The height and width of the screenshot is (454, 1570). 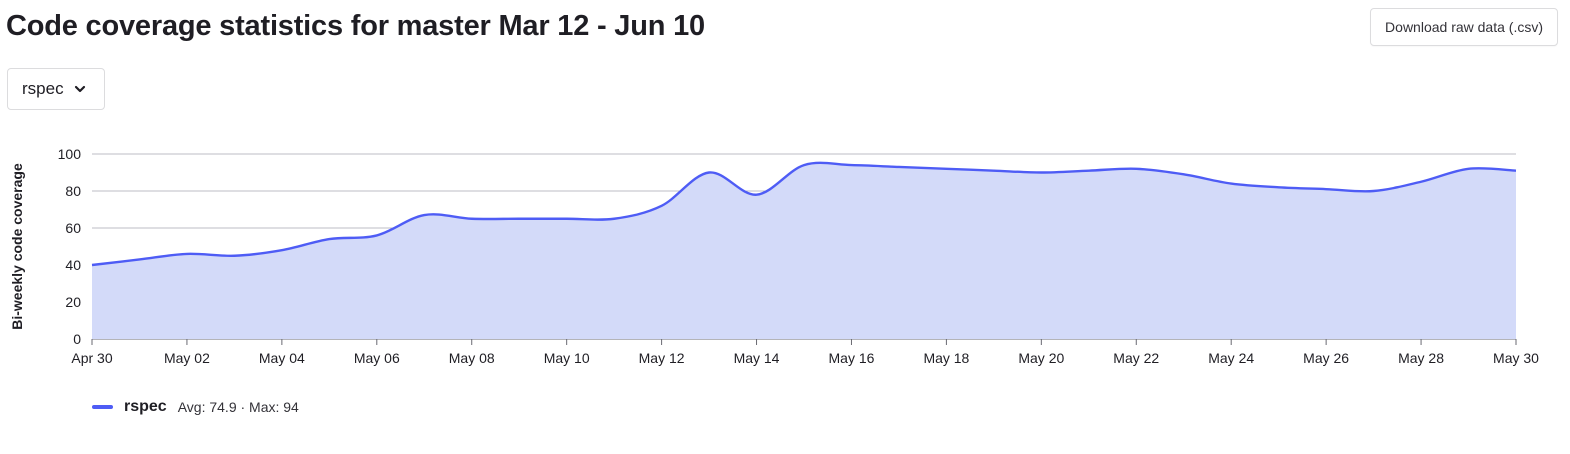 What do you see at coordinates (567, 358) in the screenshot?
I see `x-tick-label: May 10` at bounding box center [567, 358].